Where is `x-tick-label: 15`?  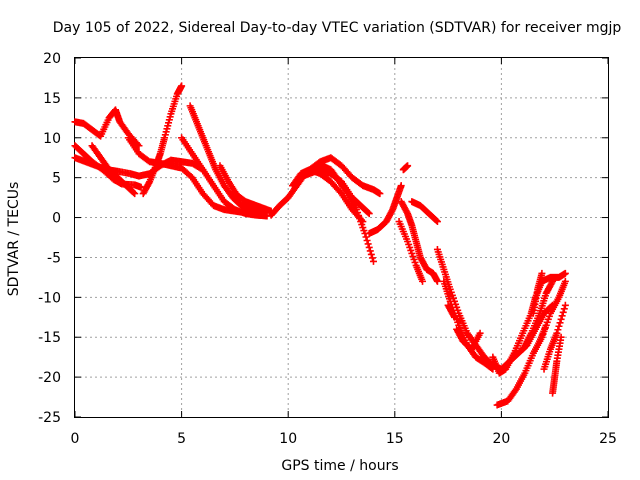
x-tick-label: 15 is located at coordinates (395, 439).